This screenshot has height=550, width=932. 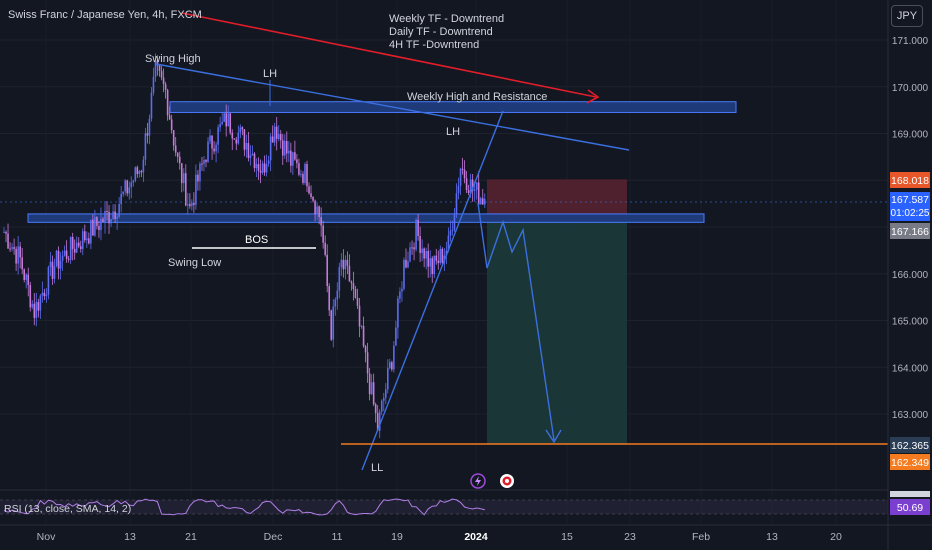 What do you see at coordinates (910, 200) in the screenshot?
I see `svg-text: 167.587` at bounding box center [910, 200].